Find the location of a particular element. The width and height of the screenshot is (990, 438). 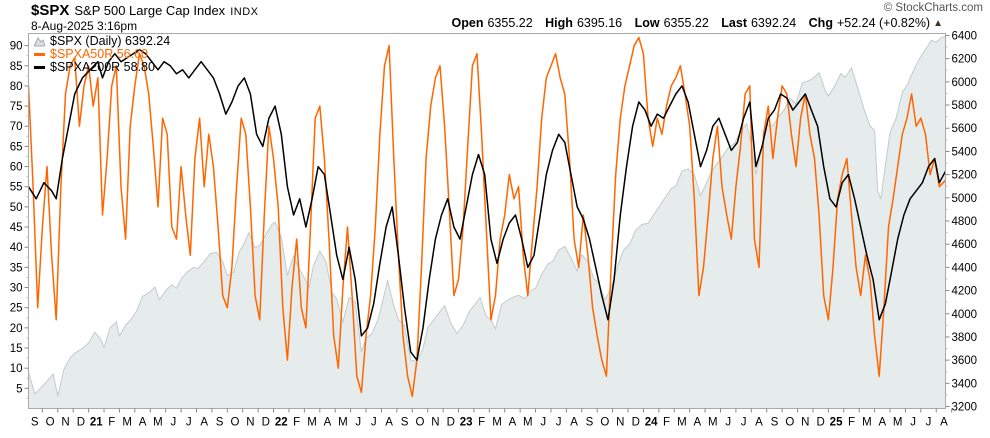

low-label: Low is located at coordinates (647, 23).